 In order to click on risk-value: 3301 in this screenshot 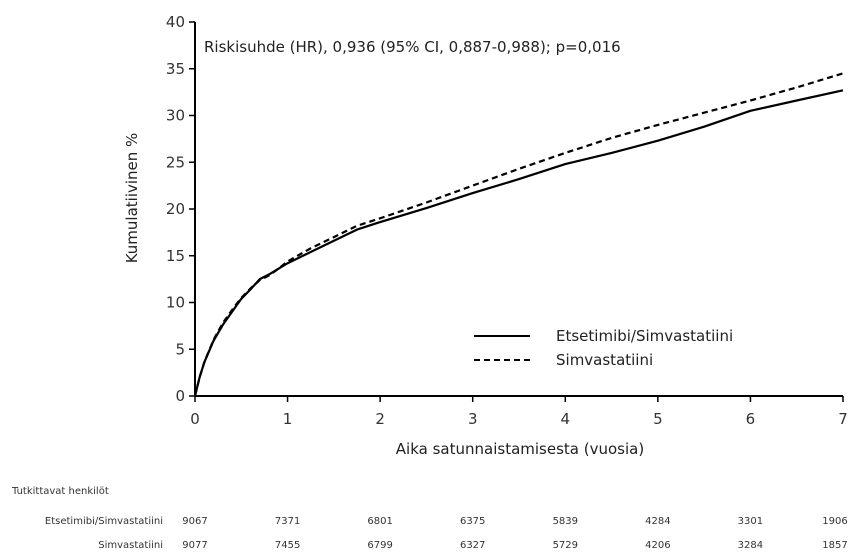, I will do `click(750, 521)`.